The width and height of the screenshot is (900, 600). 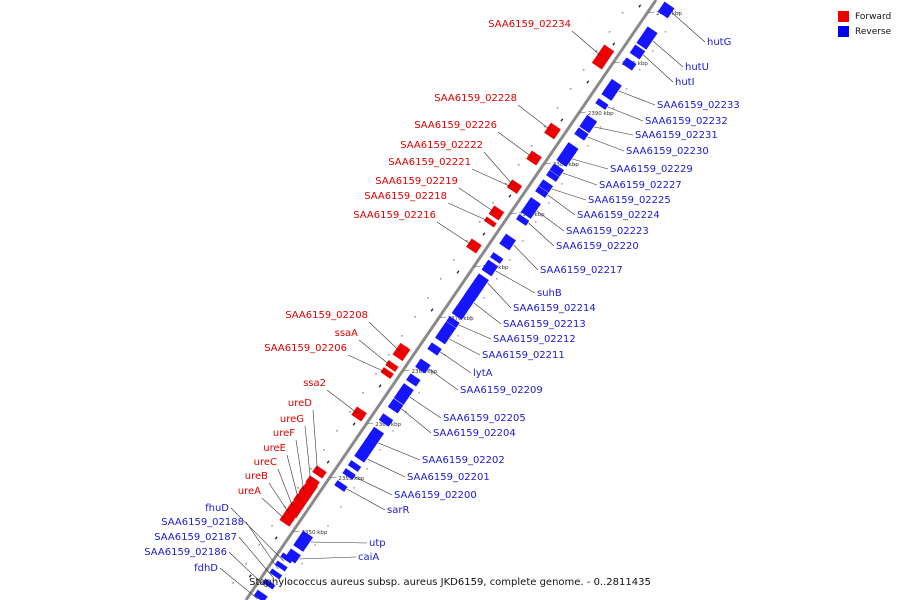 What do you see at coordinates (341, 486) in the screenshot?
I see `gene-sarr` at bounding box center [341, 486].